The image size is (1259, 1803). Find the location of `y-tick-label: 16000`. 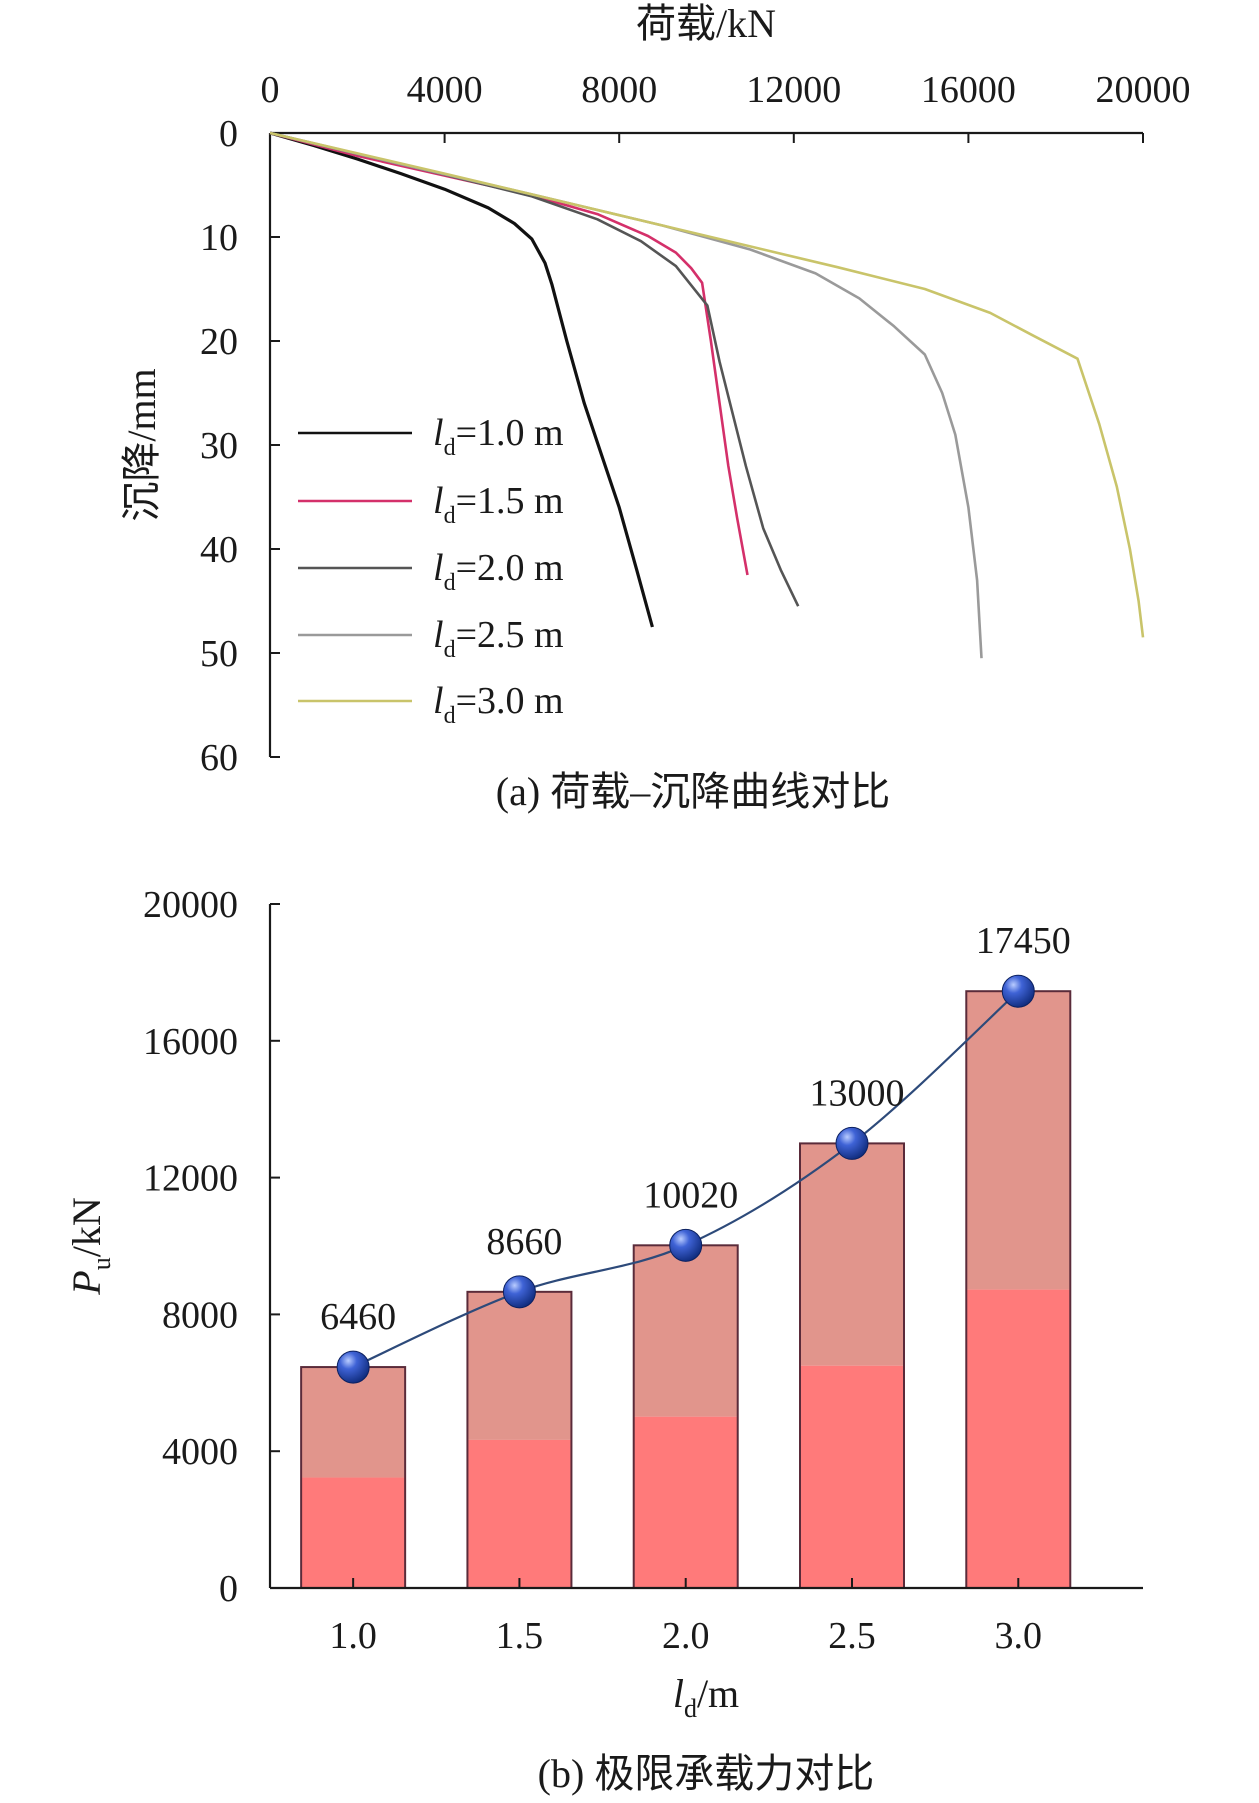

y-tick-label: 16000 is located at coordinates (190, 1042).